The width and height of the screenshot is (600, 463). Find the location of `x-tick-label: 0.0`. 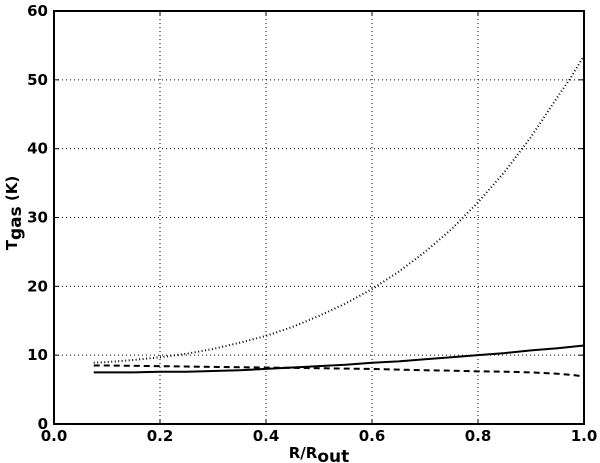

x-tick-label: 0.0 is located at coordinates (54, 436).